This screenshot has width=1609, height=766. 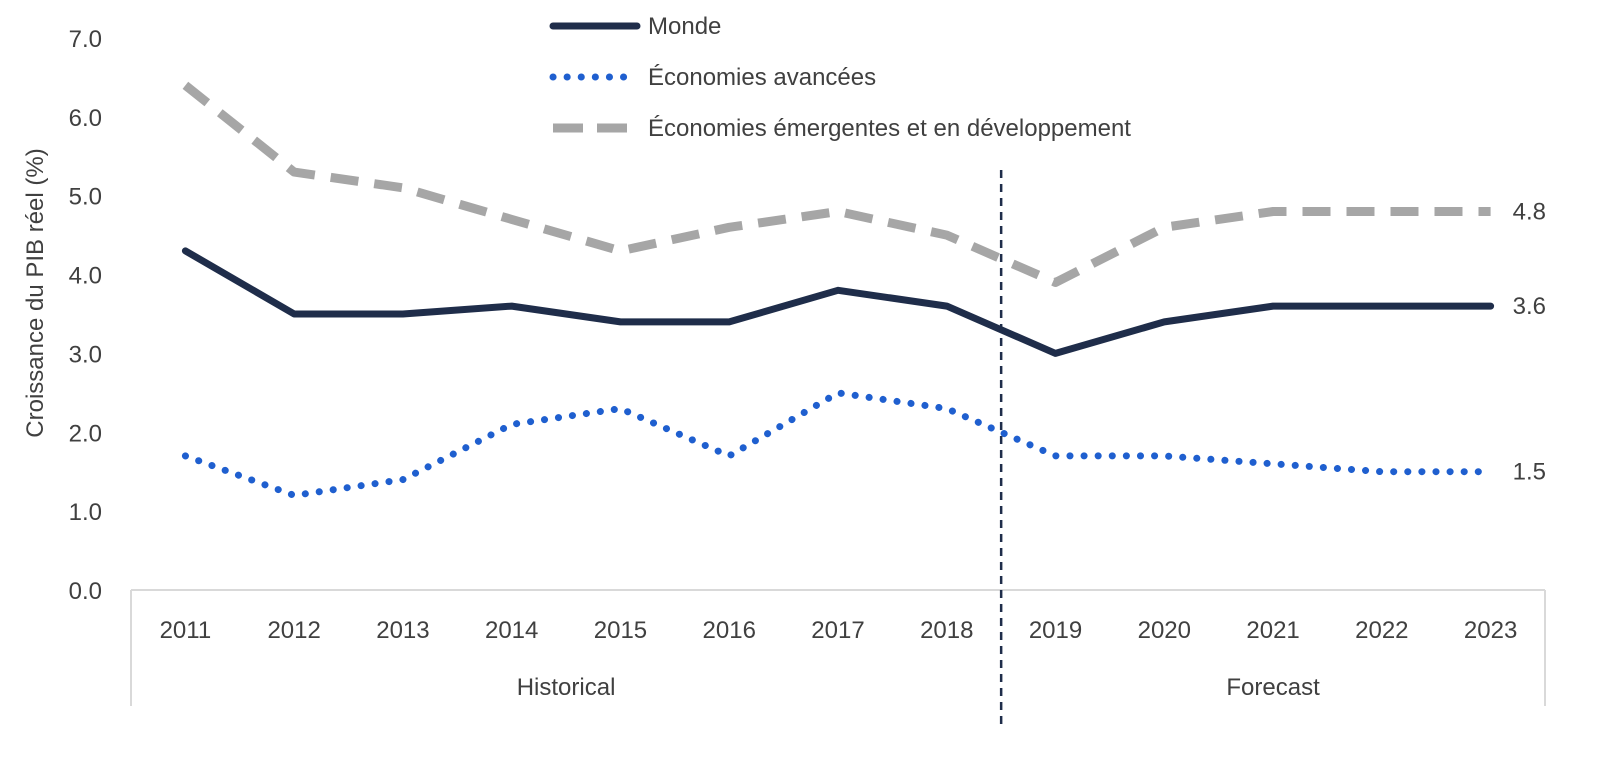 I want to click on y-tick-label: 6.0, so click(x=85, y=118).